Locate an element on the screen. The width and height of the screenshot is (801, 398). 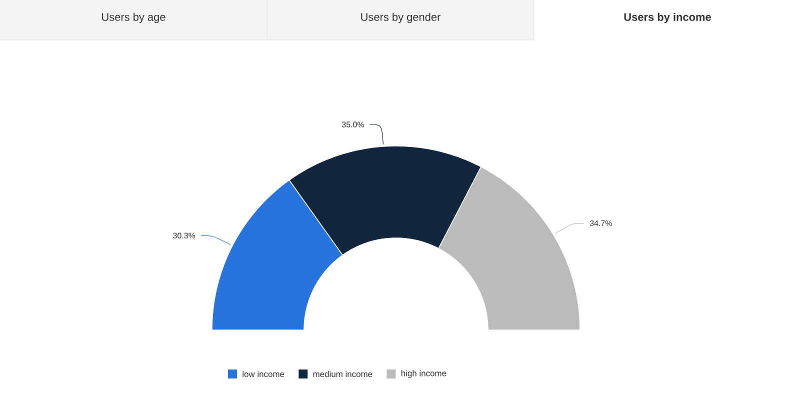
text: Users by gender is located at coordinates (401, 18).